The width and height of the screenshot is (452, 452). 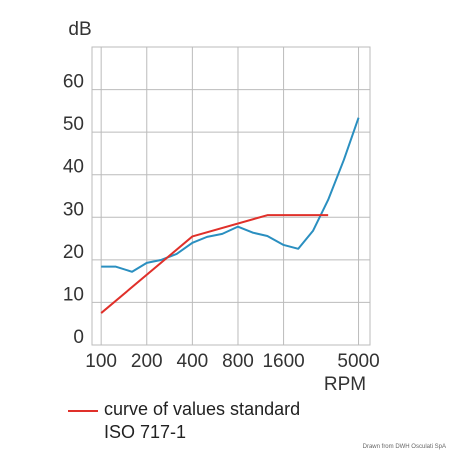 What do you see at coordinates (73, 294) in the screenshot?
I see `y-tick-label: 10` at bounding box center [73, 294].